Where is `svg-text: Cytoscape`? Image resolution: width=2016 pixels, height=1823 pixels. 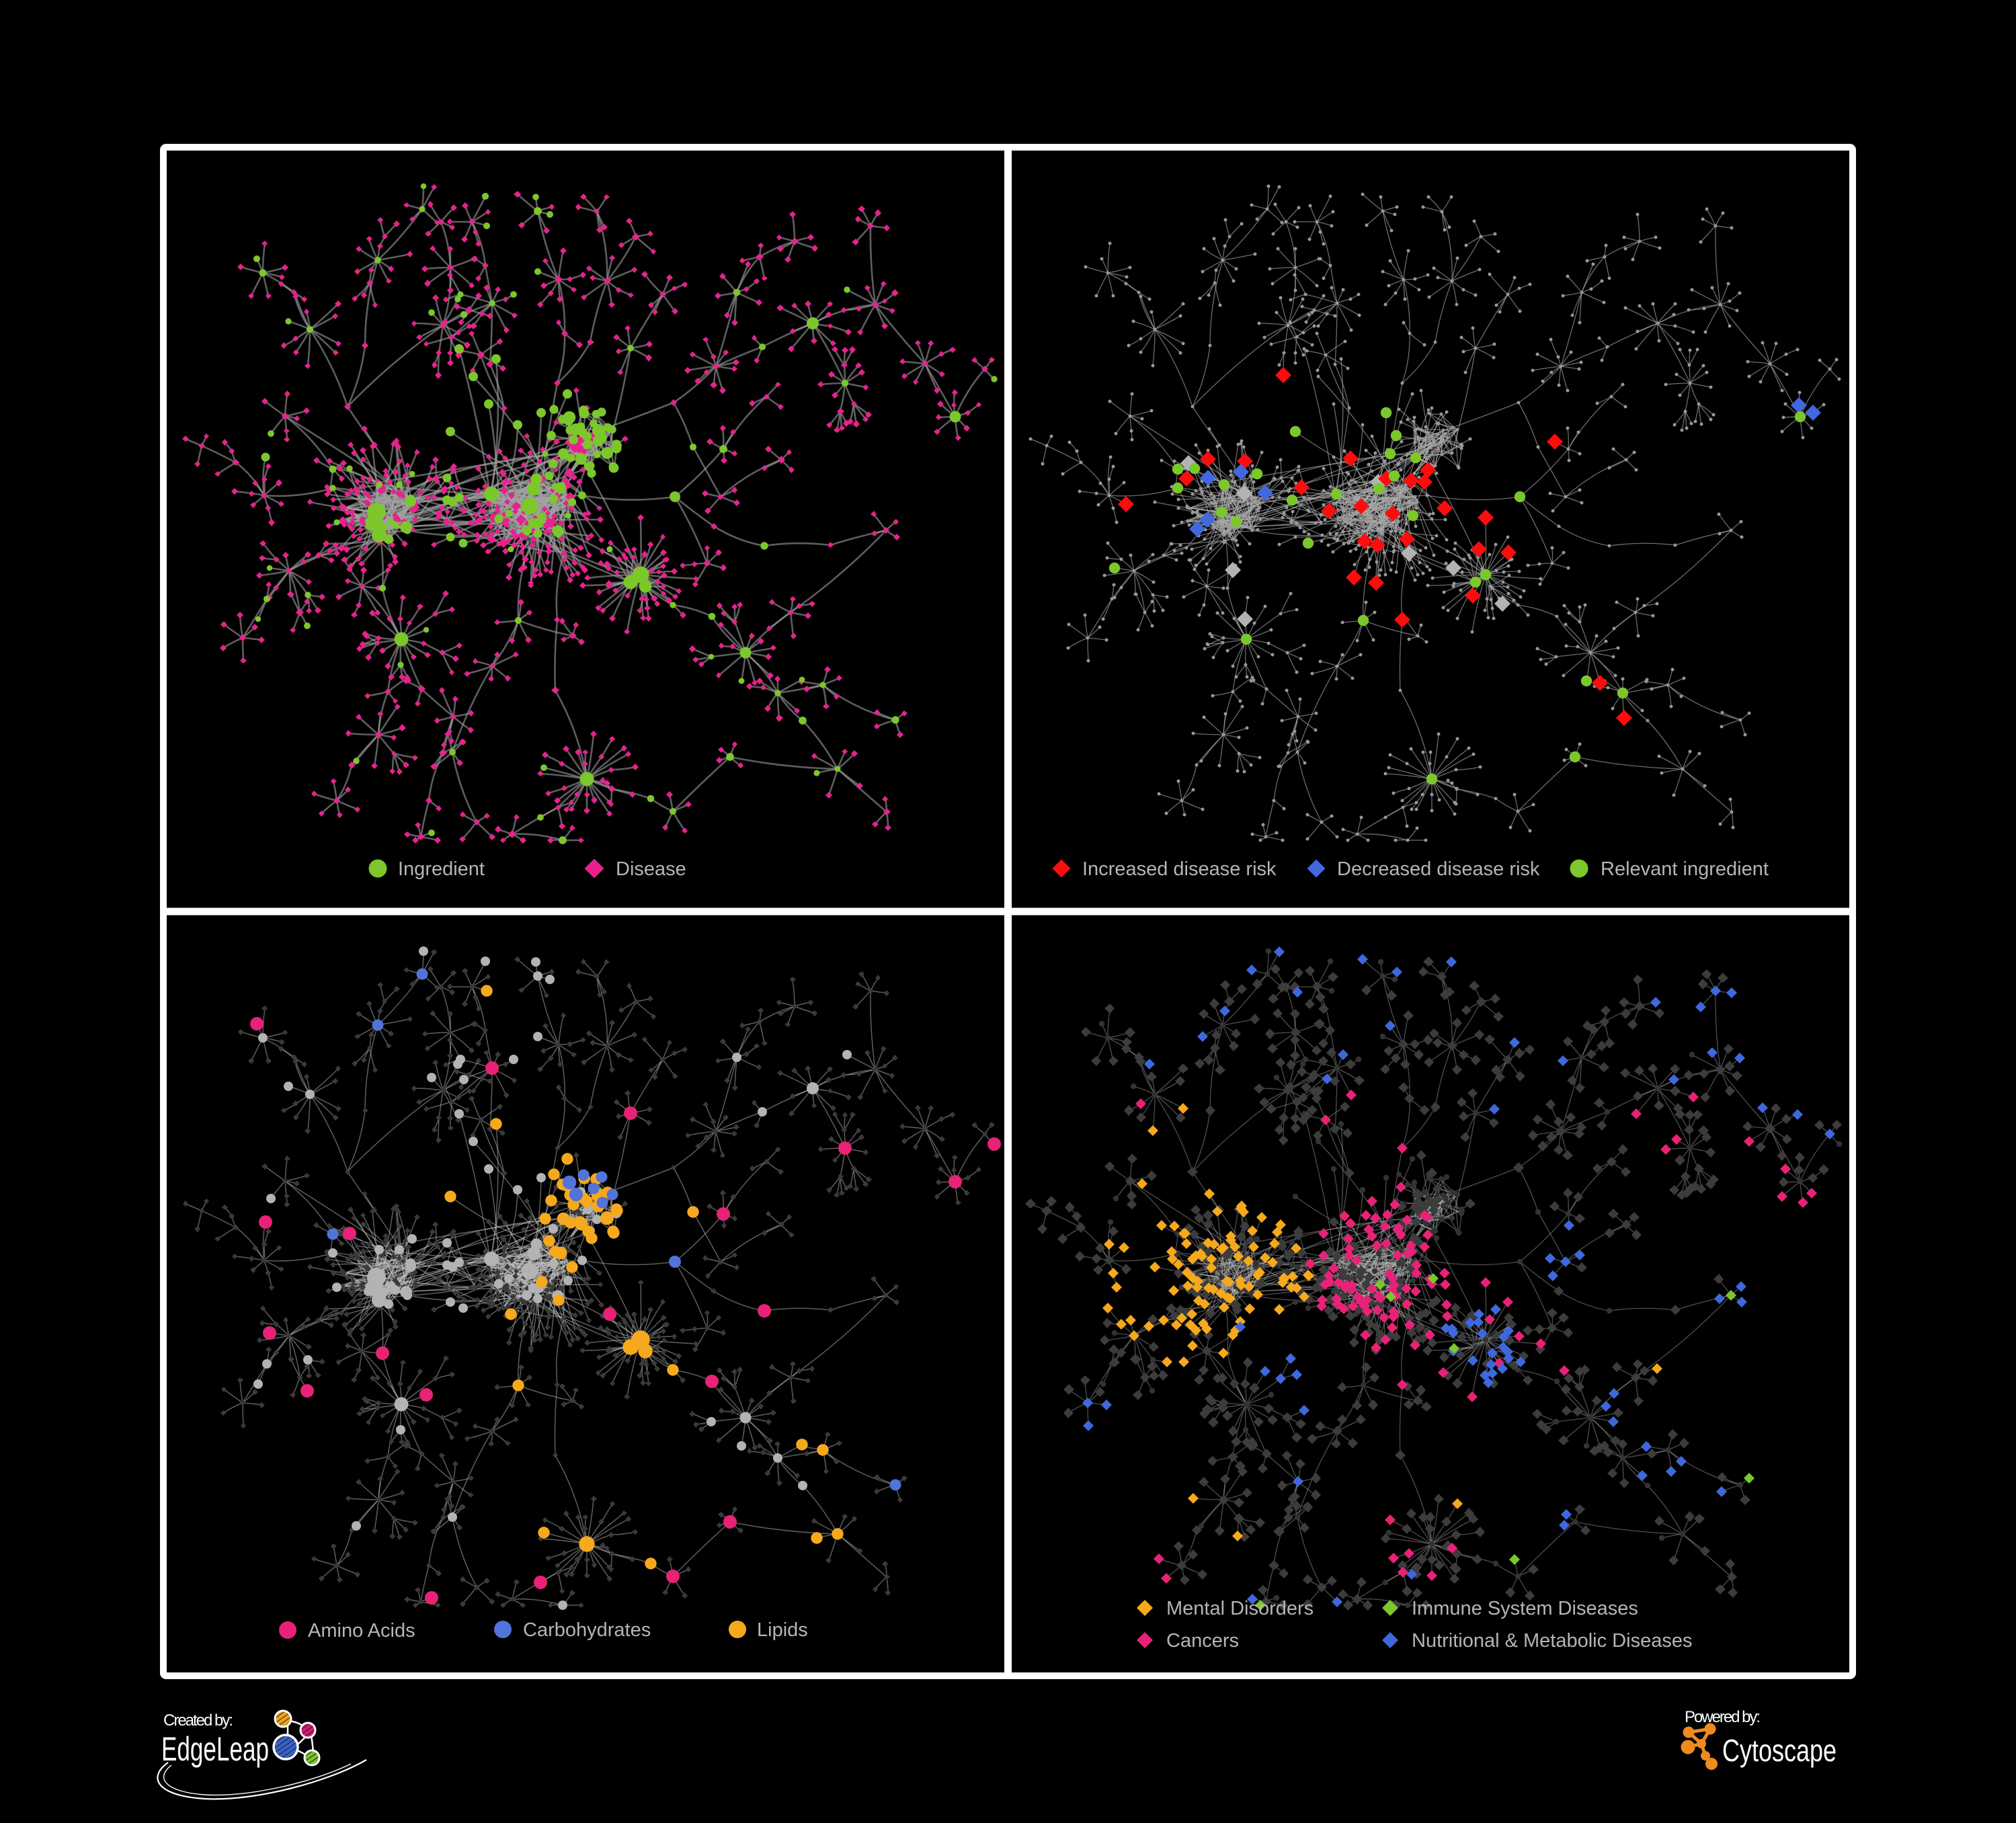 svg-text: Cytoscape is located at coordinates (1779, 1750).